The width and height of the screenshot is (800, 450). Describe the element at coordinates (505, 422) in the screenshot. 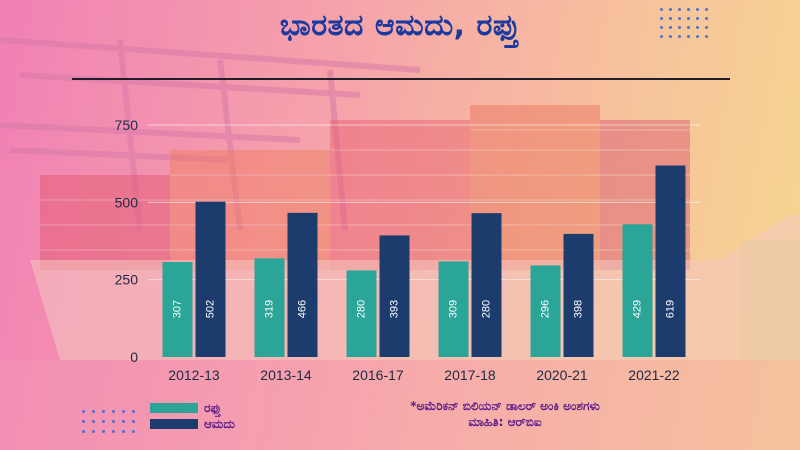

I see `source-note: ಮಾಹಿತಿ: ಆರ್‌ಬಿಐ` at that location.